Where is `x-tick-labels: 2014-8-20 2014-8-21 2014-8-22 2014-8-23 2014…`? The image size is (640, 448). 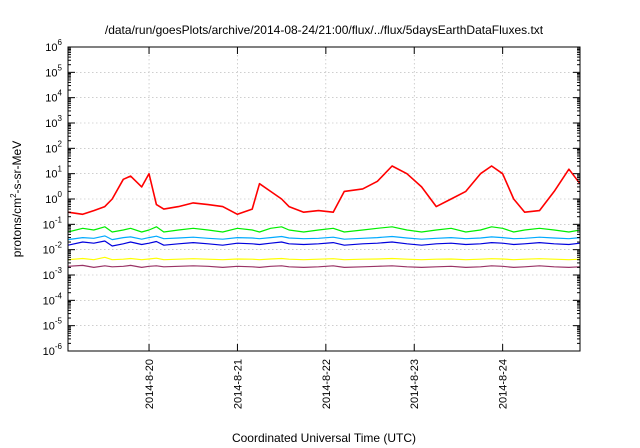 x-tick-labels: 2014-8-20 2014-8-21 2014-8-22 2014-8-23 2014… is located at coordinates (327, 384).